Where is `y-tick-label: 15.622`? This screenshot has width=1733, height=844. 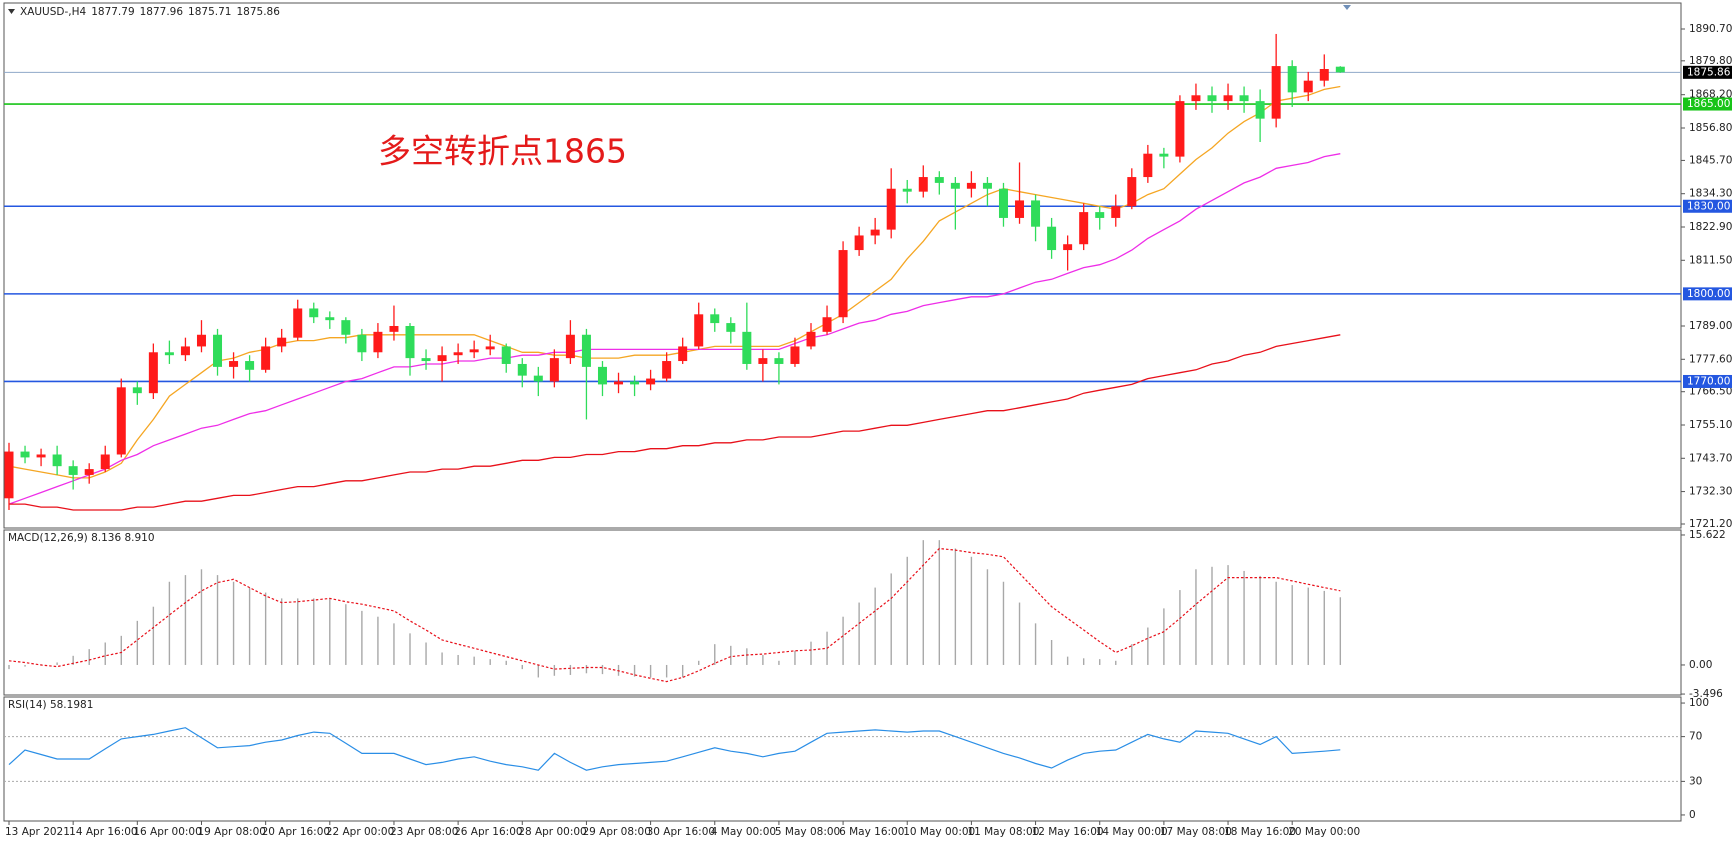 y-tick-label: 15.622 is located at coordinates (1707, 535).